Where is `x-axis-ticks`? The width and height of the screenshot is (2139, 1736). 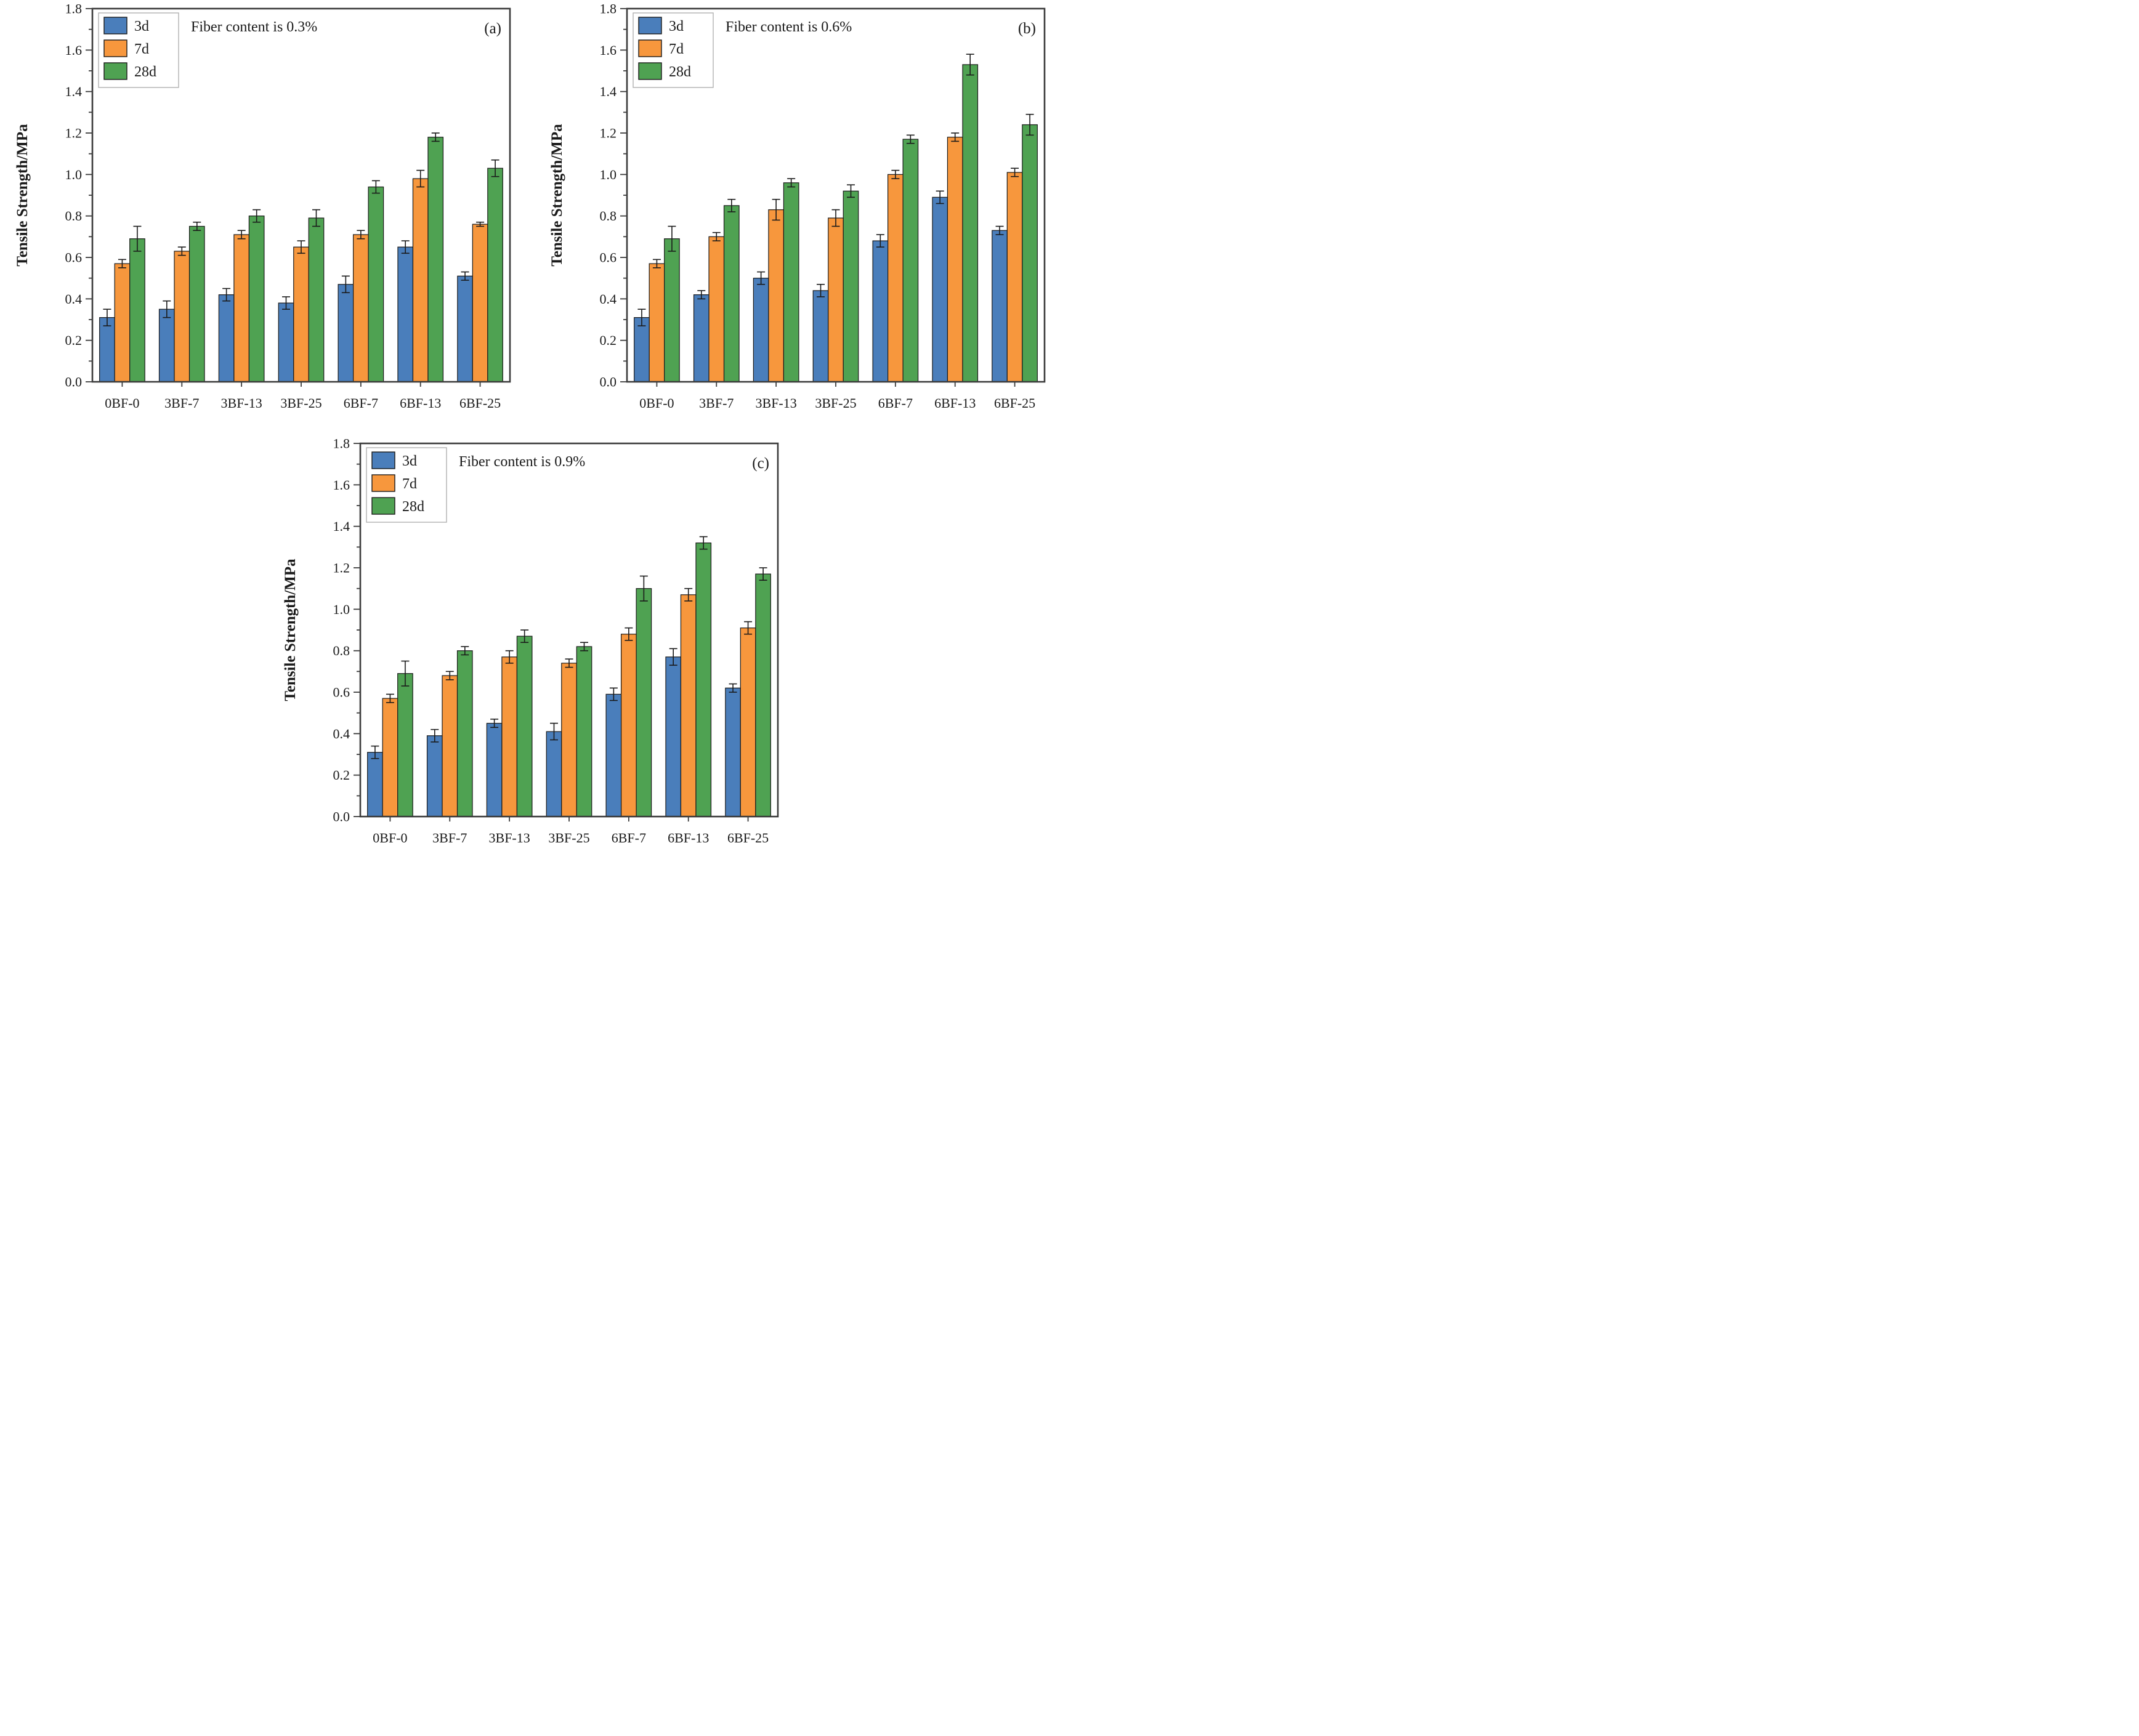
x-axis-ticks is located at coordinates (568, 820).